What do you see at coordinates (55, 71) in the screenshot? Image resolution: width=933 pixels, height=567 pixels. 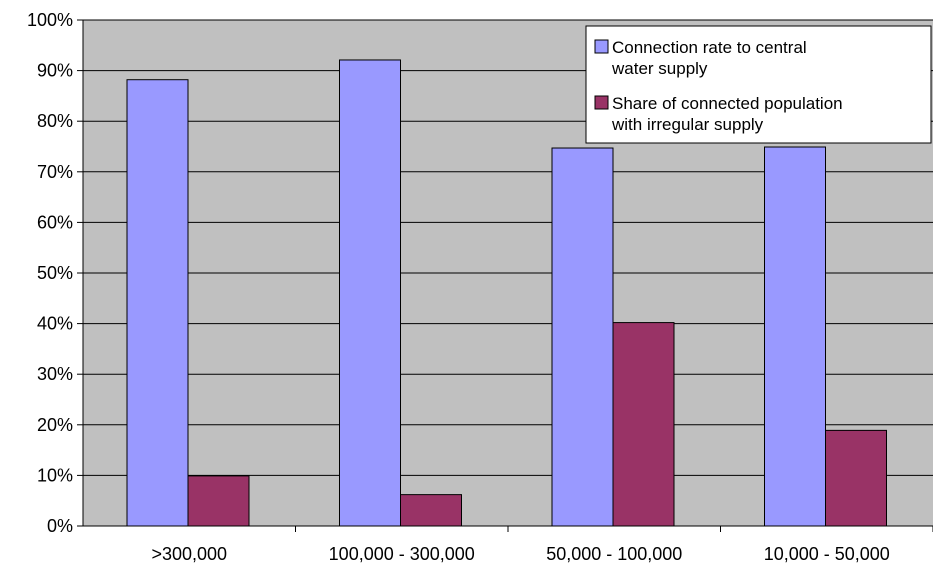 I see `y-tick-label: 90%` at bounding box center [55, 71].